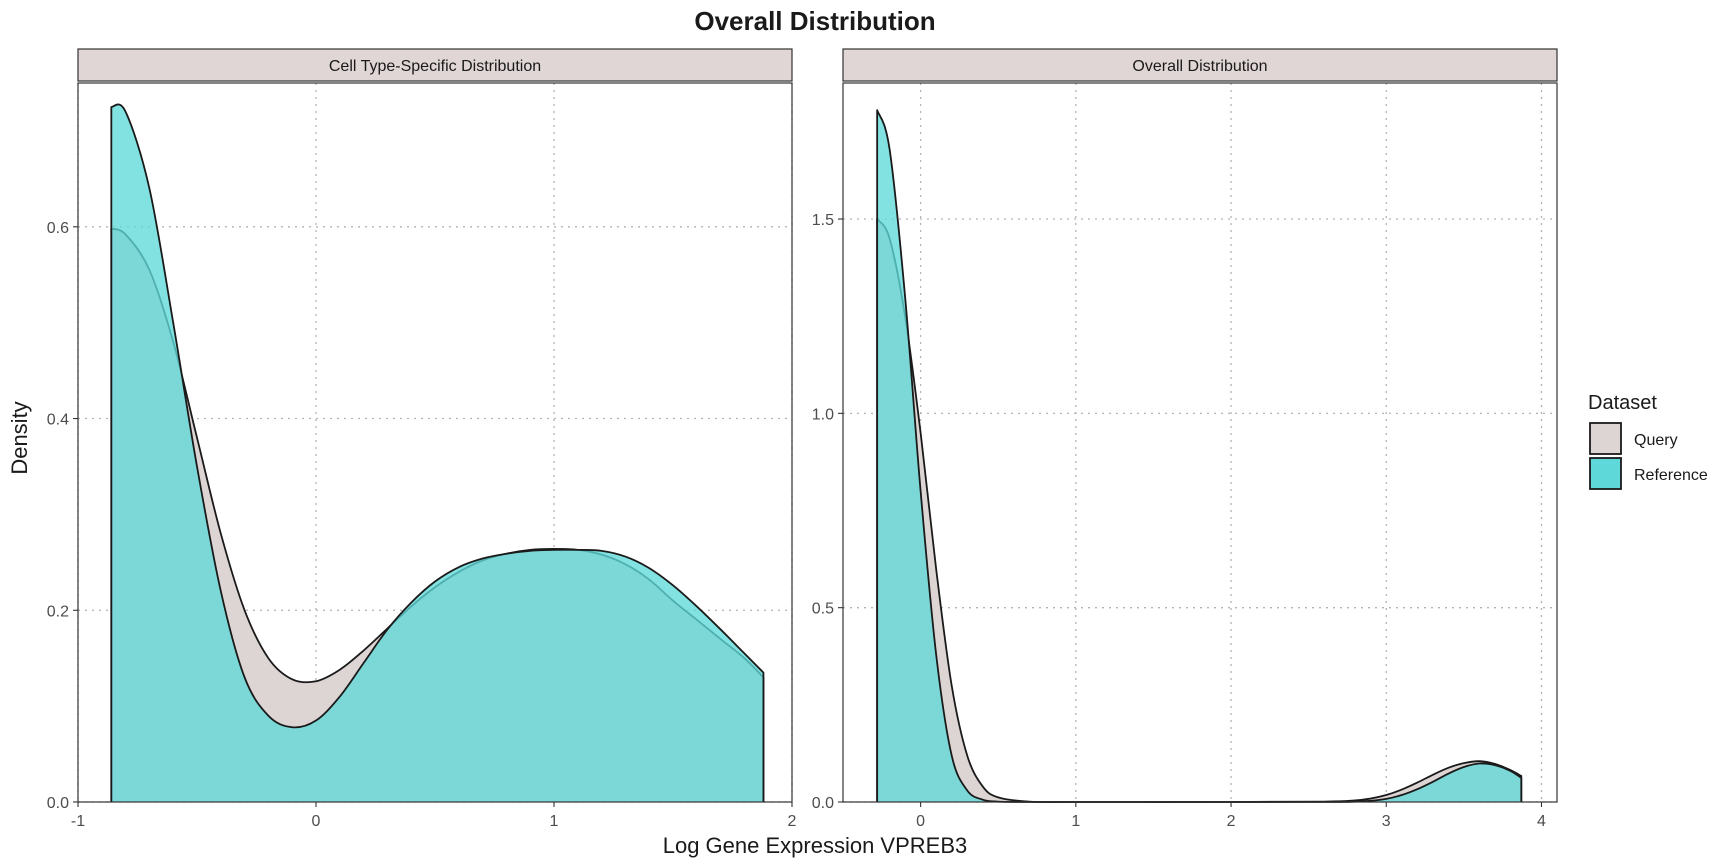 The image size is (1728, 864). What do you see at coordinates (1605, 473) in the screenshot?
I see `legend-key-reference` at bounding box center [1605, 473].